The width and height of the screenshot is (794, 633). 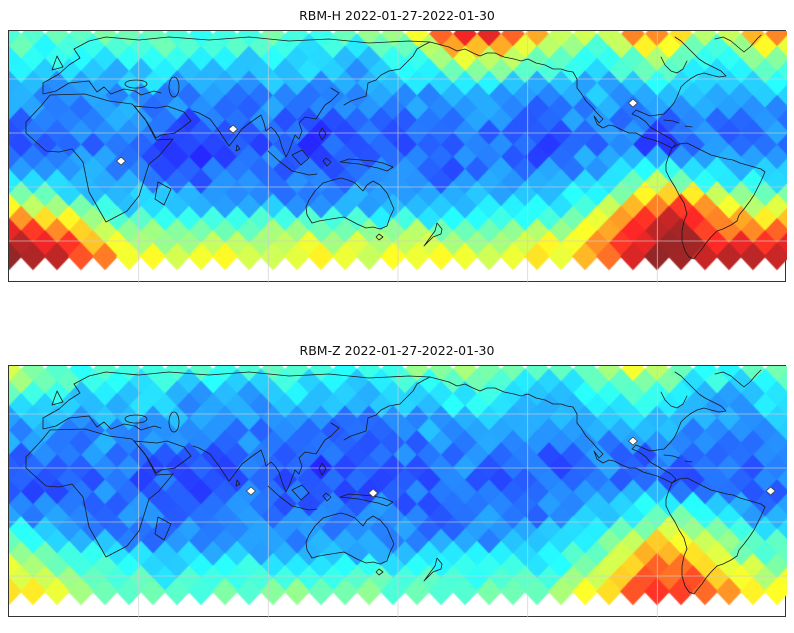 What do you see at coordinates (397, 15) in the screenshot?
I see `panel-title-rbm-h: RBM-H 2022-01-27-2022-01-30` at bounding box center [397, 15].